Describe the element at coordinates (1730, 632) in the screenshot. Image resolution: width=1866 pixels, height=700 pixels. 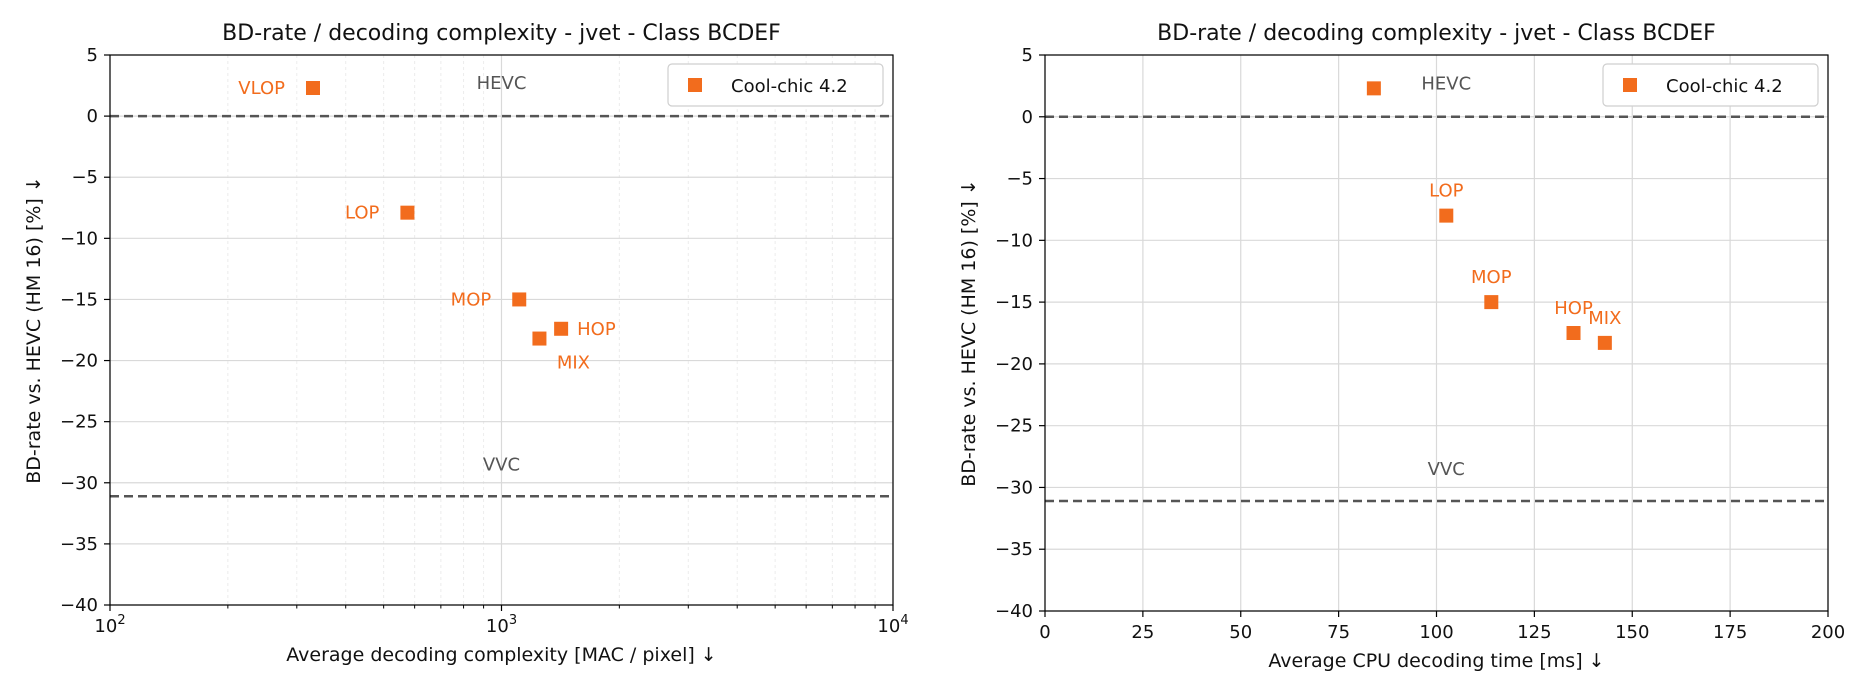
I see `x-tick-label: 175` at that location.